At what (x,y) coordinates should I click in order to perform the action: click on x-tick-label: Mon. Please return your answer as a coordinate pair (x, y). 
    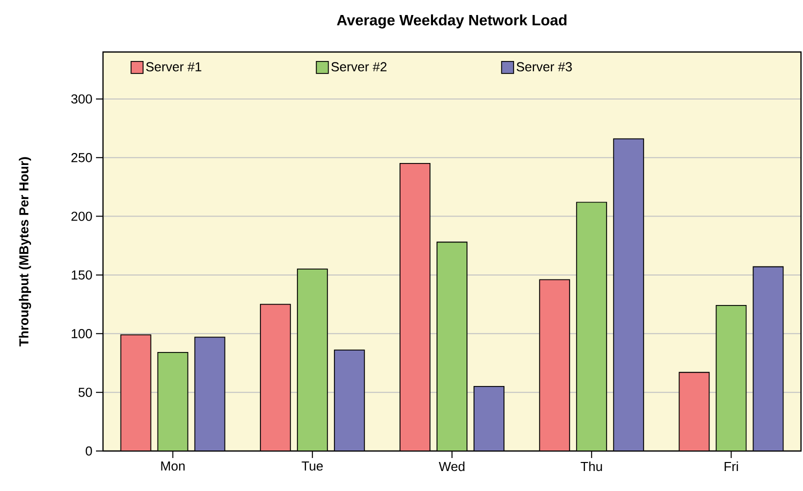
    Looking at the image, I should click on (173, 466).